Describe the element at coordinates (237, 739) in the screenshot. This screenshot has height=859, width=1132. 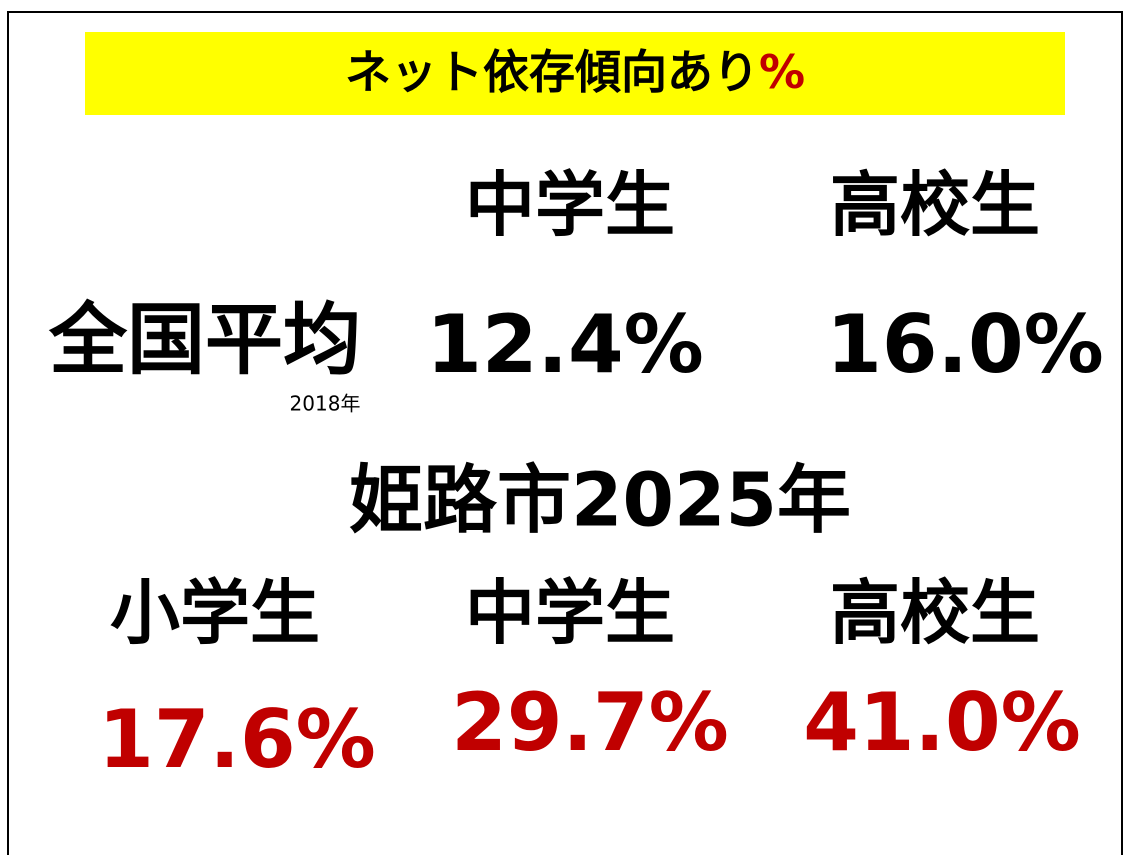
I see `value: 17.6%` at that location.